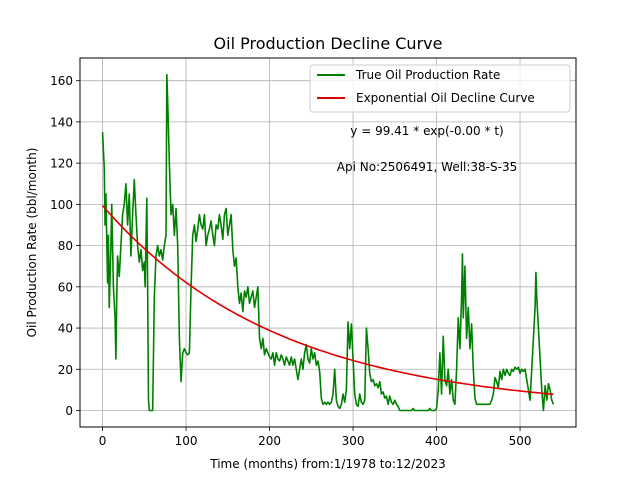 Image resolution: width=640 pixels, height=485 pixels. What do you see at coordinates (353, 441) in the screenshot?
I see `x-tick-label: 300` at bounding box center [353, 441].